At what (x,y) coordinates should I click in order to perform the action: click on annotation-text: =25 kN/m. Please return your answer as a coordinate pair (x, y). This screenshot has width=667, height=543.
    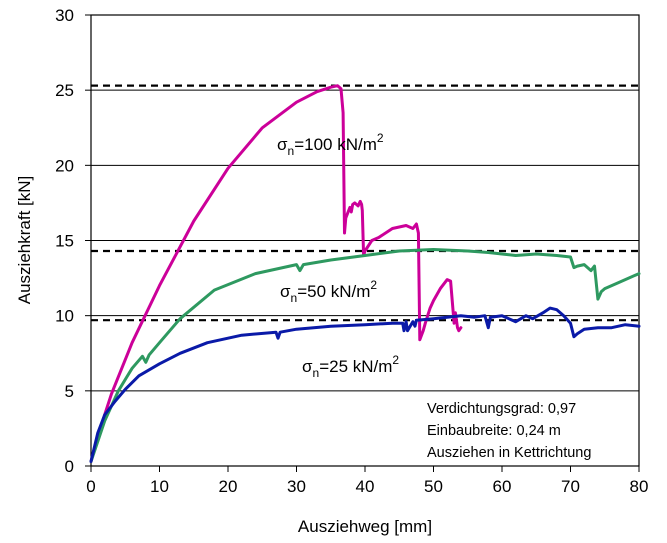
    Looking at the image, I should click on (355, 366).